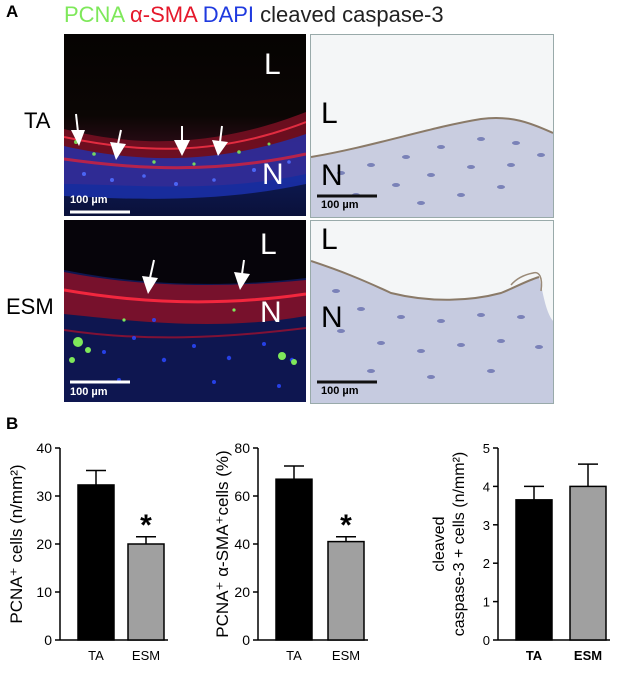 The image size is (640, 674). Describe the element at coordinates (12, 423) in the screenshot. I see `panel-b-label: B` at that location.